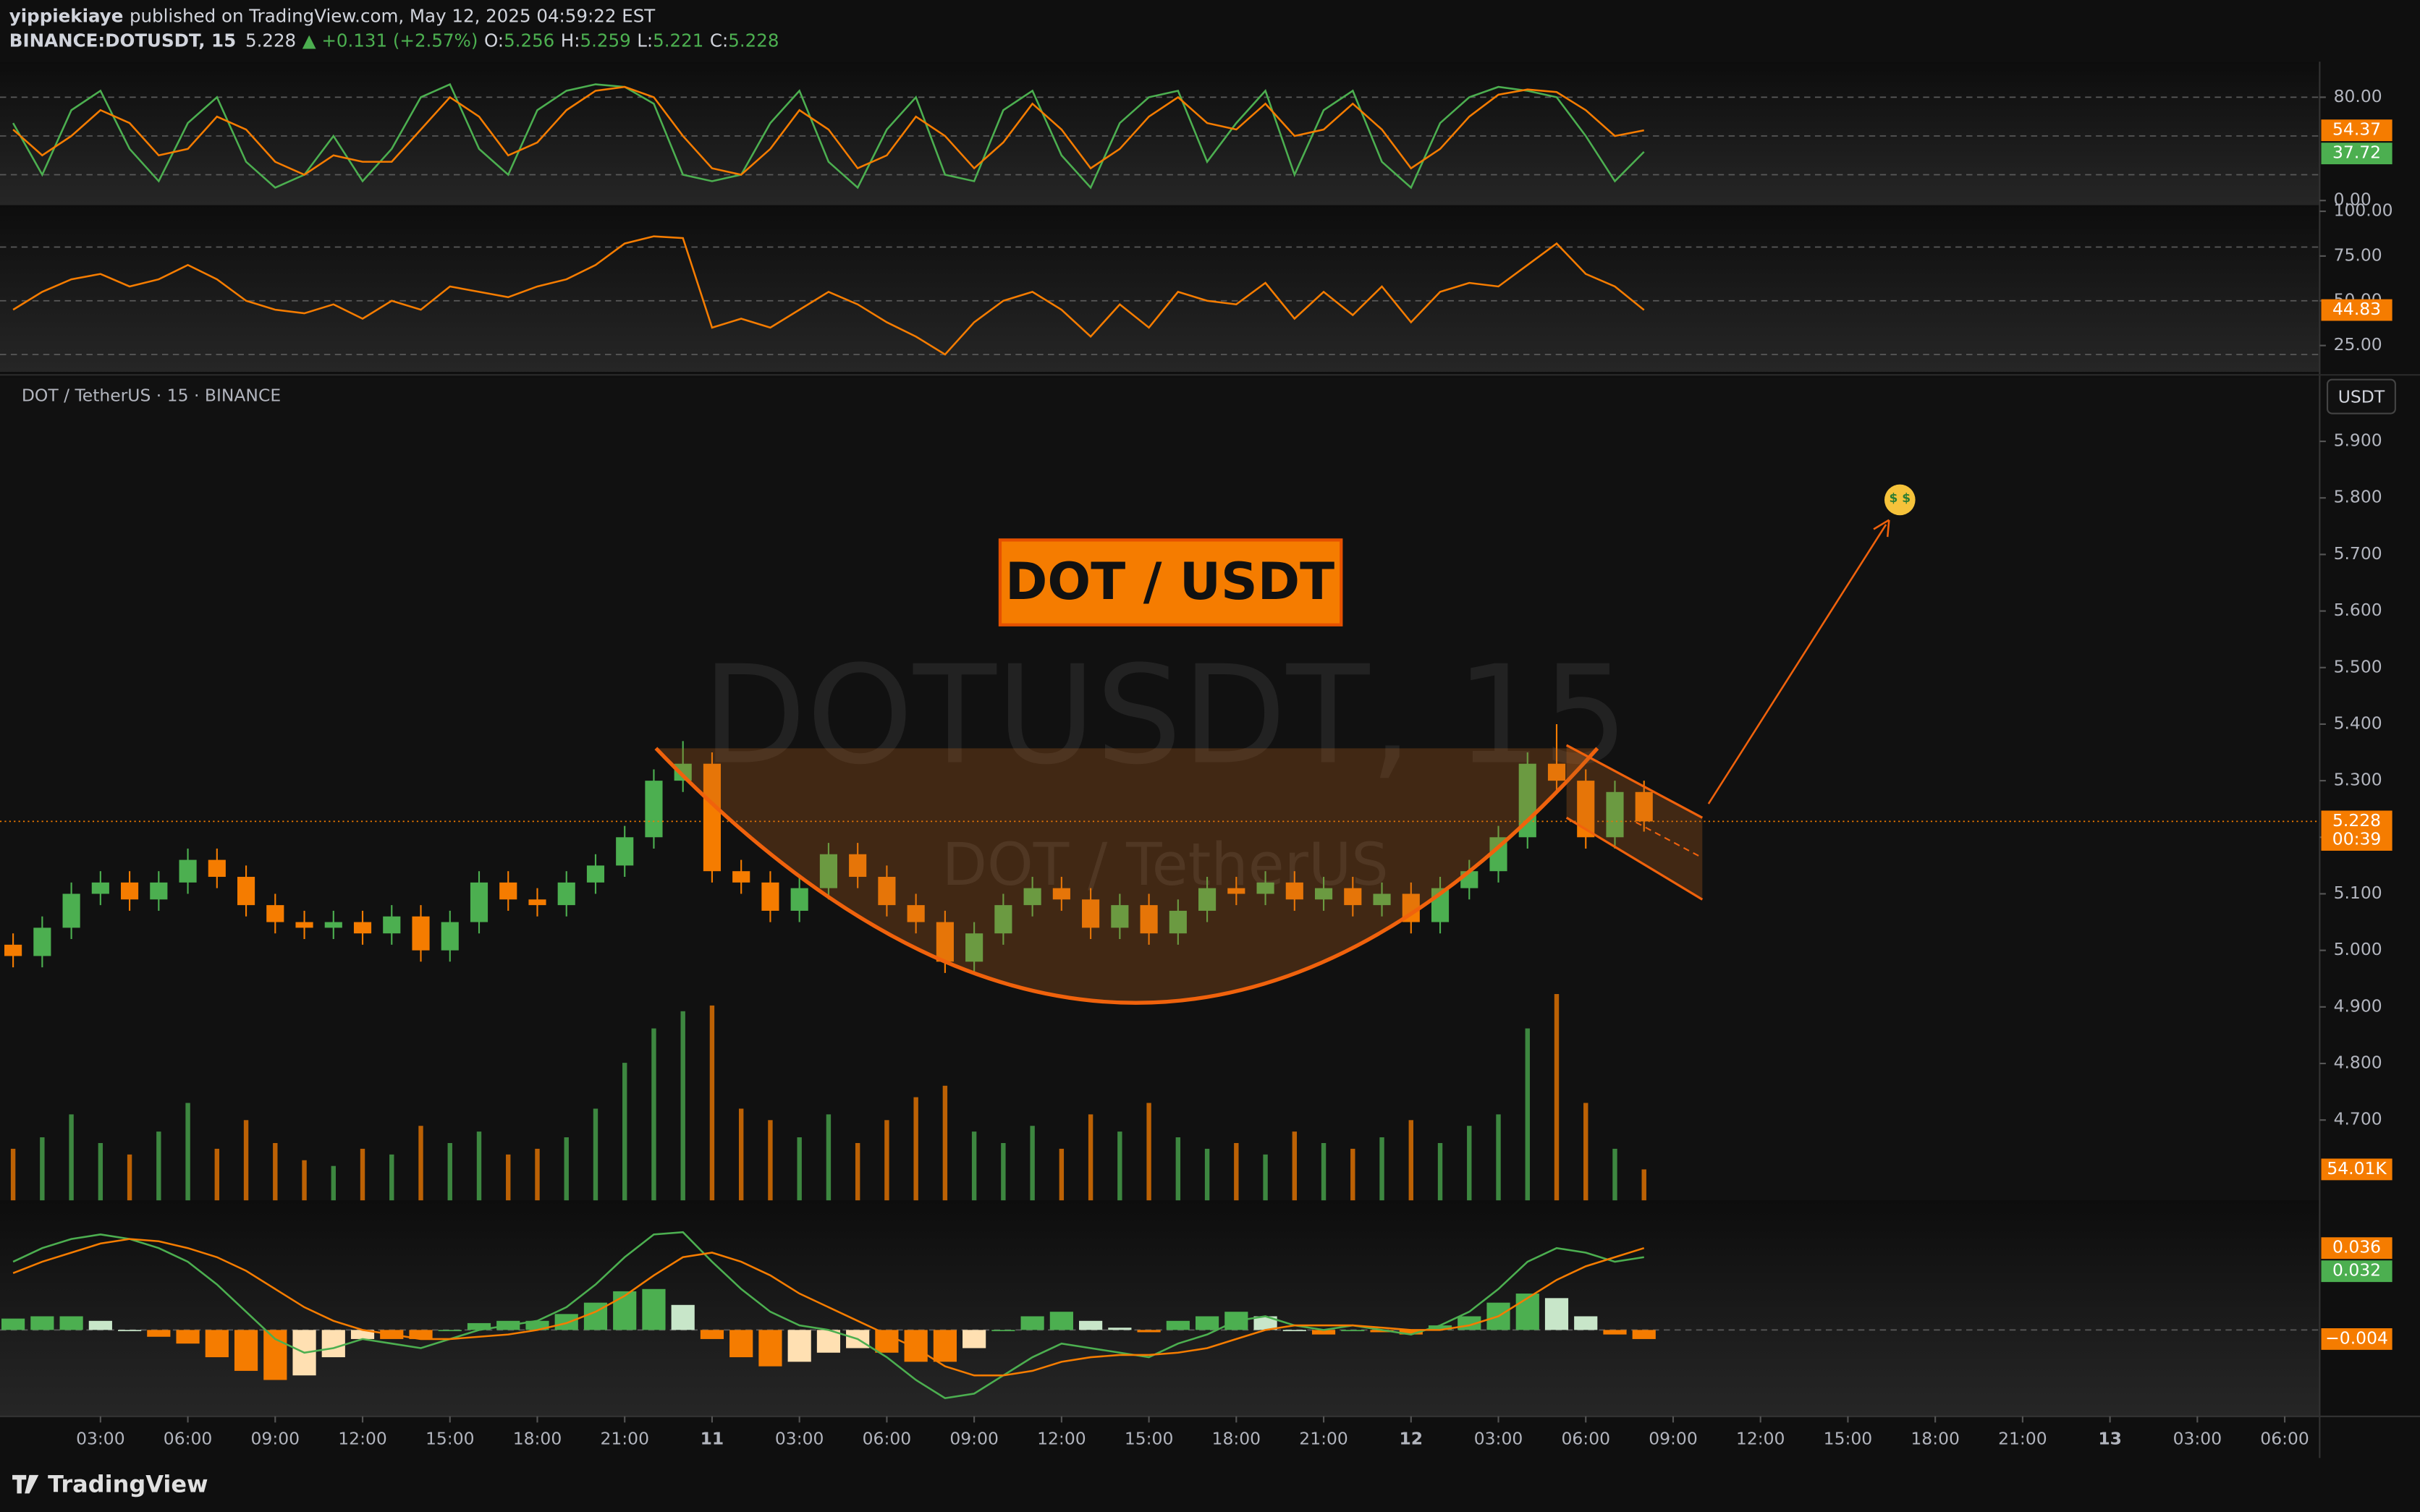 The width and height of the screenshot is (2420, 1512). I want to click on unit-box, so click(2361, 396).